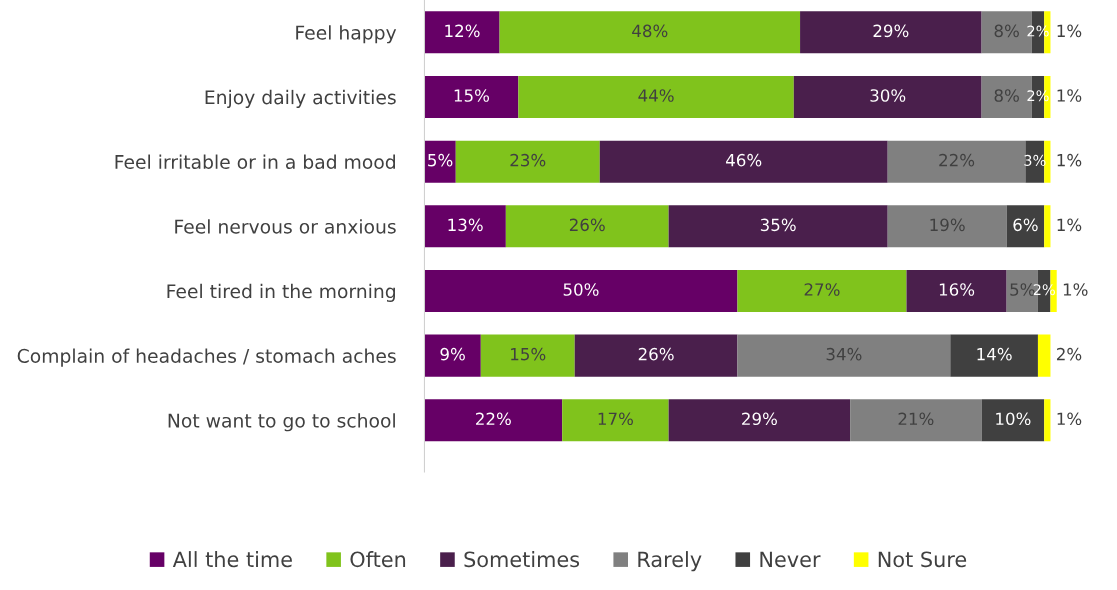 This screenshot has height=590, width=1117. I want to click on legend-label: All the time, so click(232, 559).